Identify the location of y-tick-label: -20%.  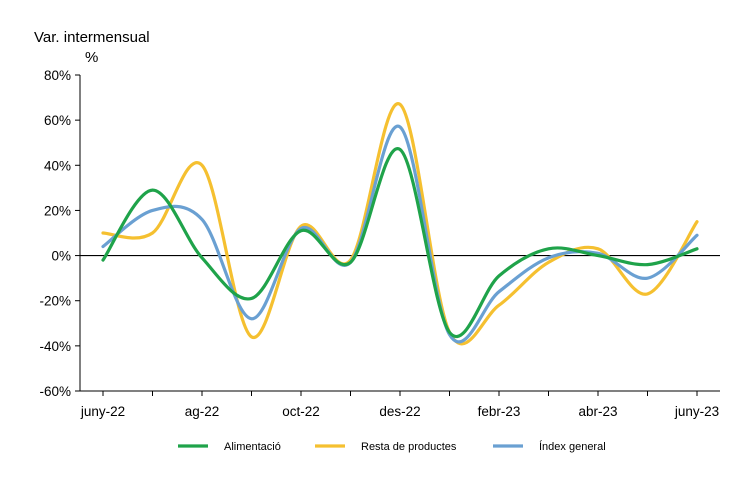
(55, 301).